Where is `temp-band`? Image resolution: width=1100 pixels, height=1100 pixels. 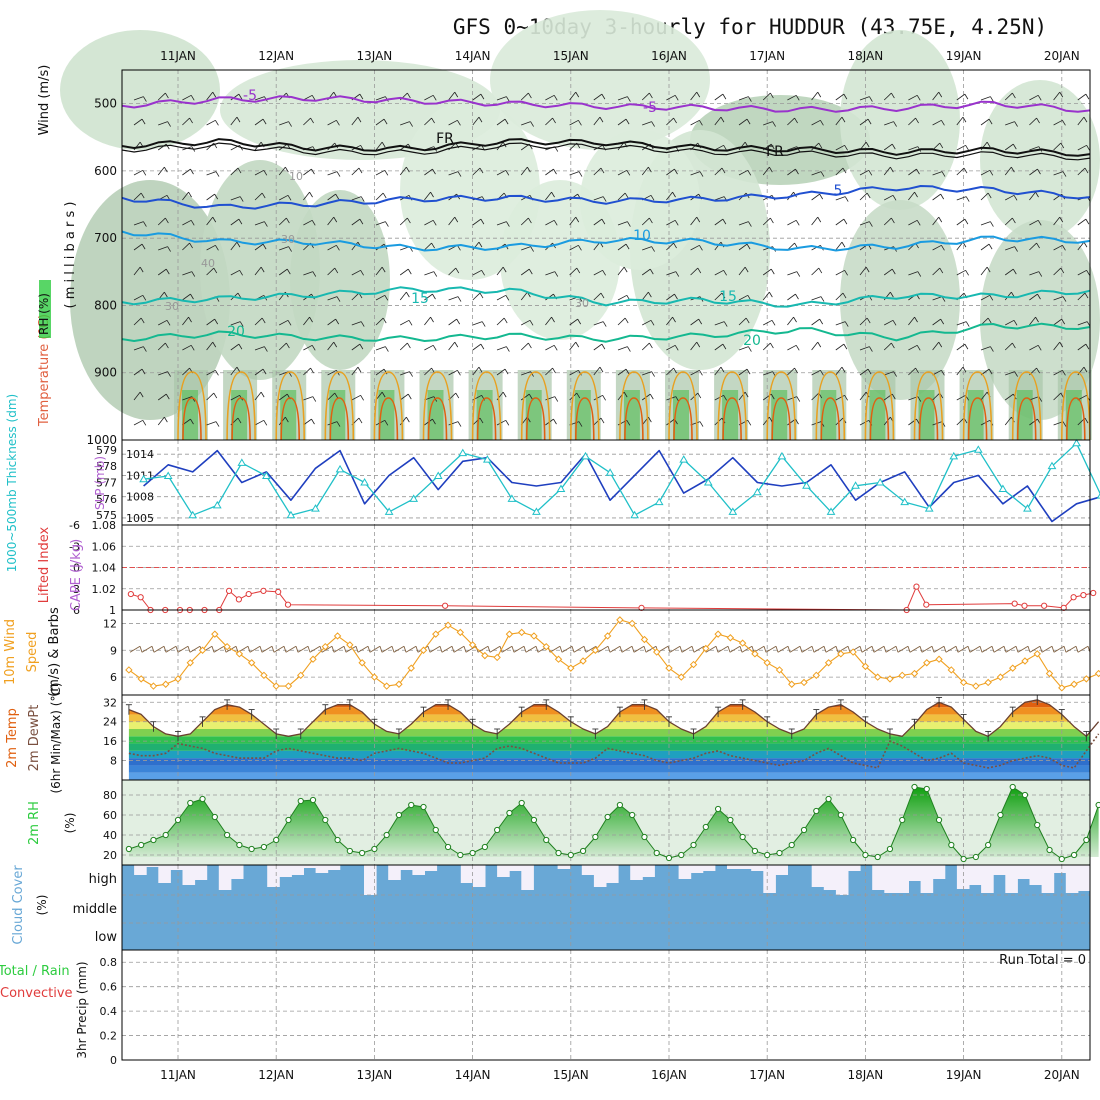
temp-band is located at coordinates (609, 740).